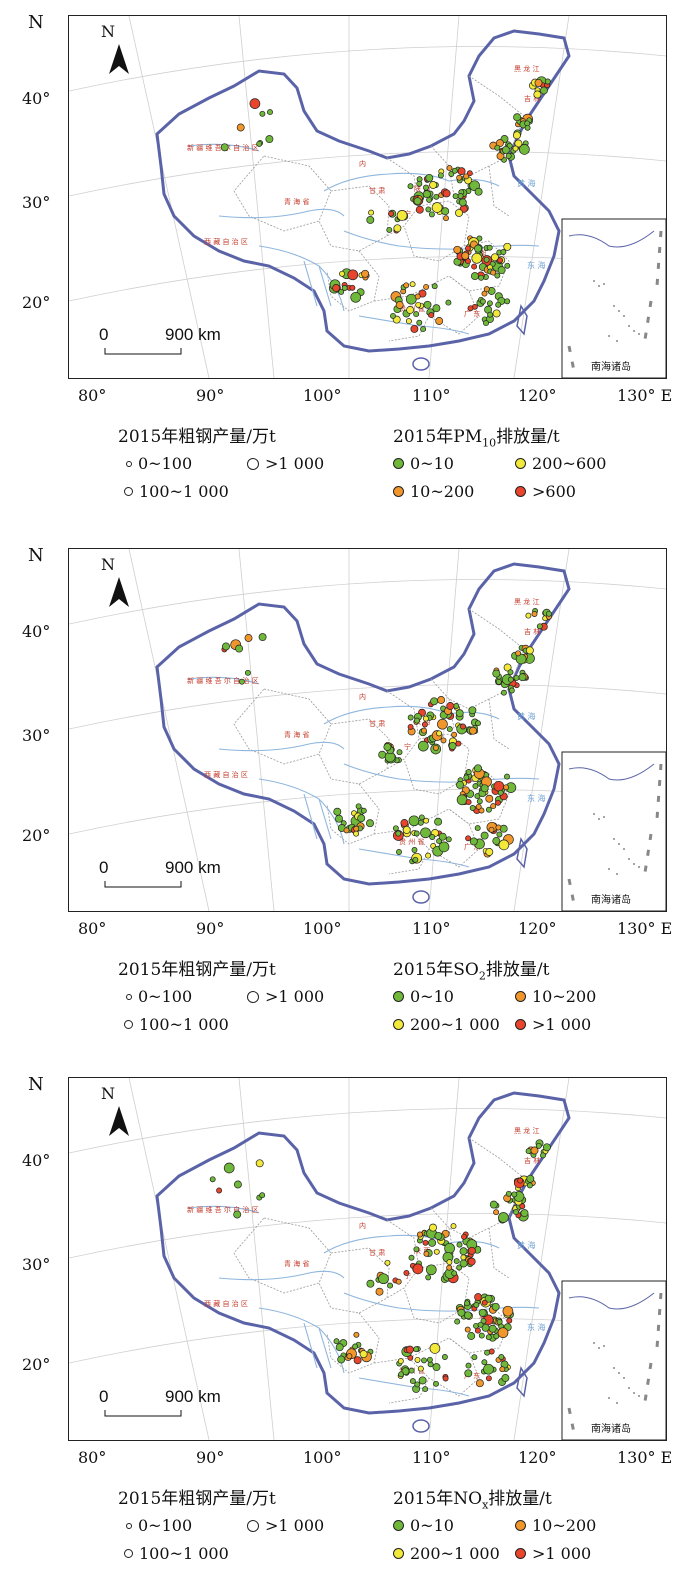 The height and width of the screenshot is (1582, 700). What do you see at coordinates (129, 463) in the screenshot?
I see `small-circle-icon` at bounding box center [129, 463].